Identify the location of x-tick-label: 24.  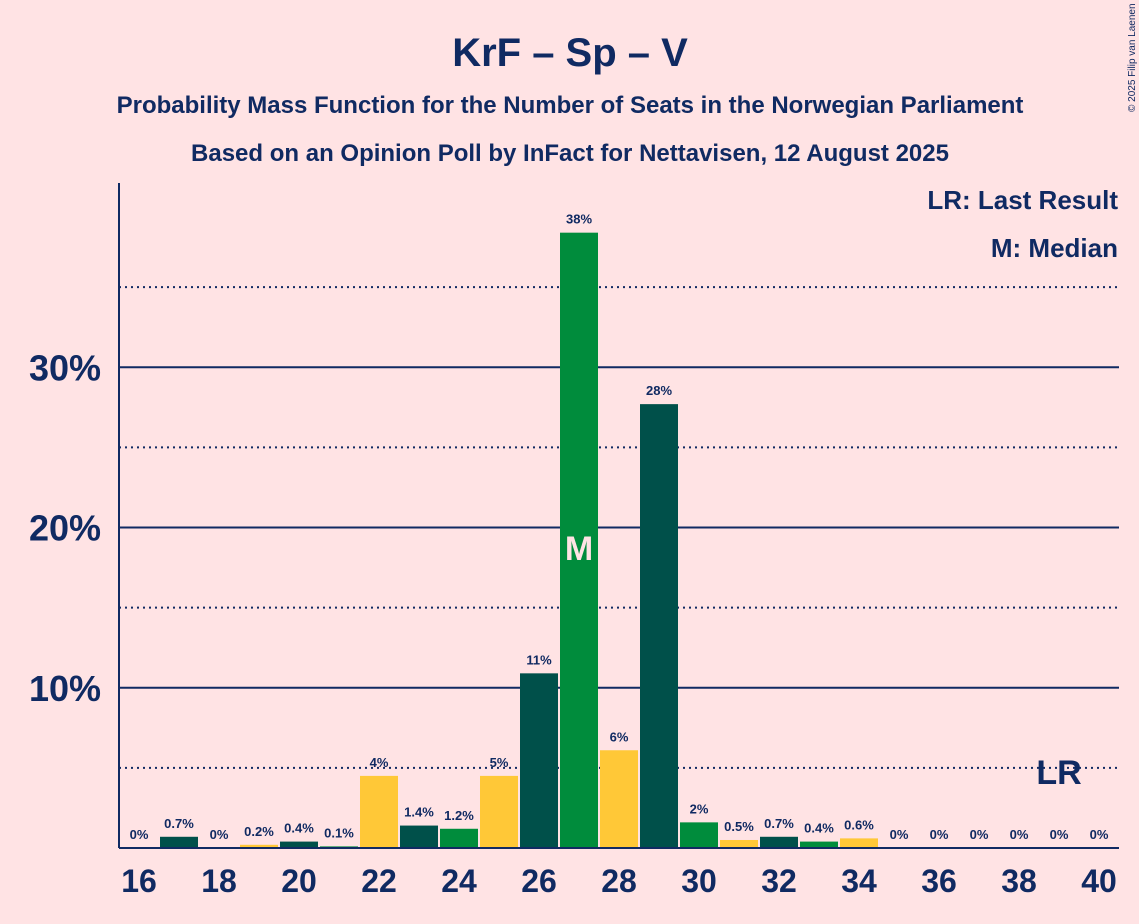
(459, 881).